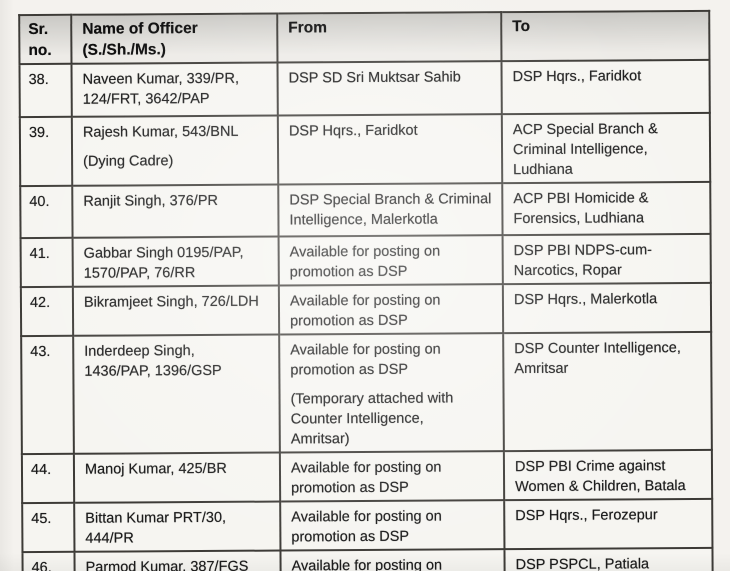 The width and height of the screenshot is (730, 571). I want to click on cell-to: DSP PBI NDPS-cum- Narcotics, Ropar, so click(606, 259).